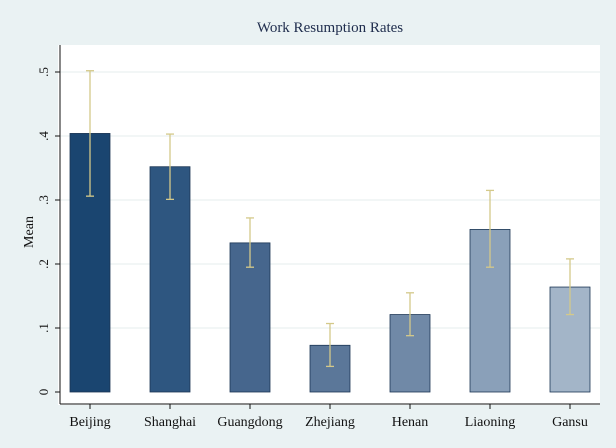 This screenshot has width=616, height=448. What do you see at coordinates (170, 167) in the screenshot?
I see `error-bar-shanghai` at bounding box center [170, 167].